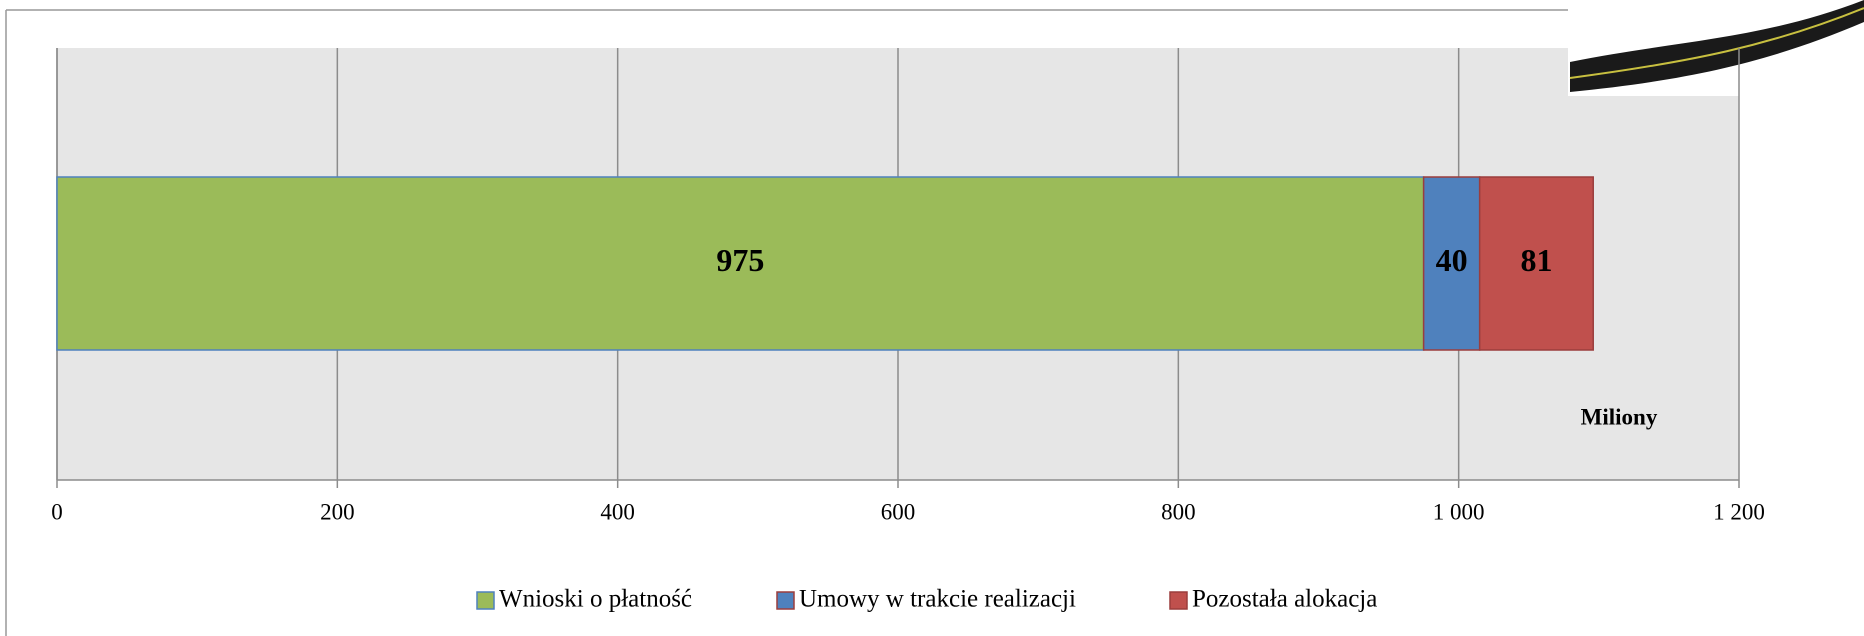 The width and height of the screenshot is (1864, 636). Describe the element at coordinates (1284, 599) in the screenshot. I see `legend-label: Pozostała alokacja` at that location.